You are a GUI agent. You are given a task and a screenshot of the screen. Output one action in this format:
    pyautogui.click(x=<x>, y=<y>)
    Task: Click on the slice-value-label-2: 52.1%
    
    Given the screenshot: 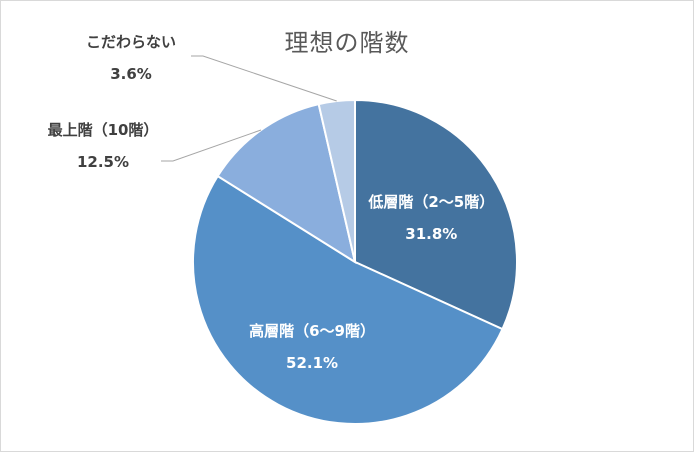 What is the action you would take?
    pyautogui.click(x=312, y=363)
    